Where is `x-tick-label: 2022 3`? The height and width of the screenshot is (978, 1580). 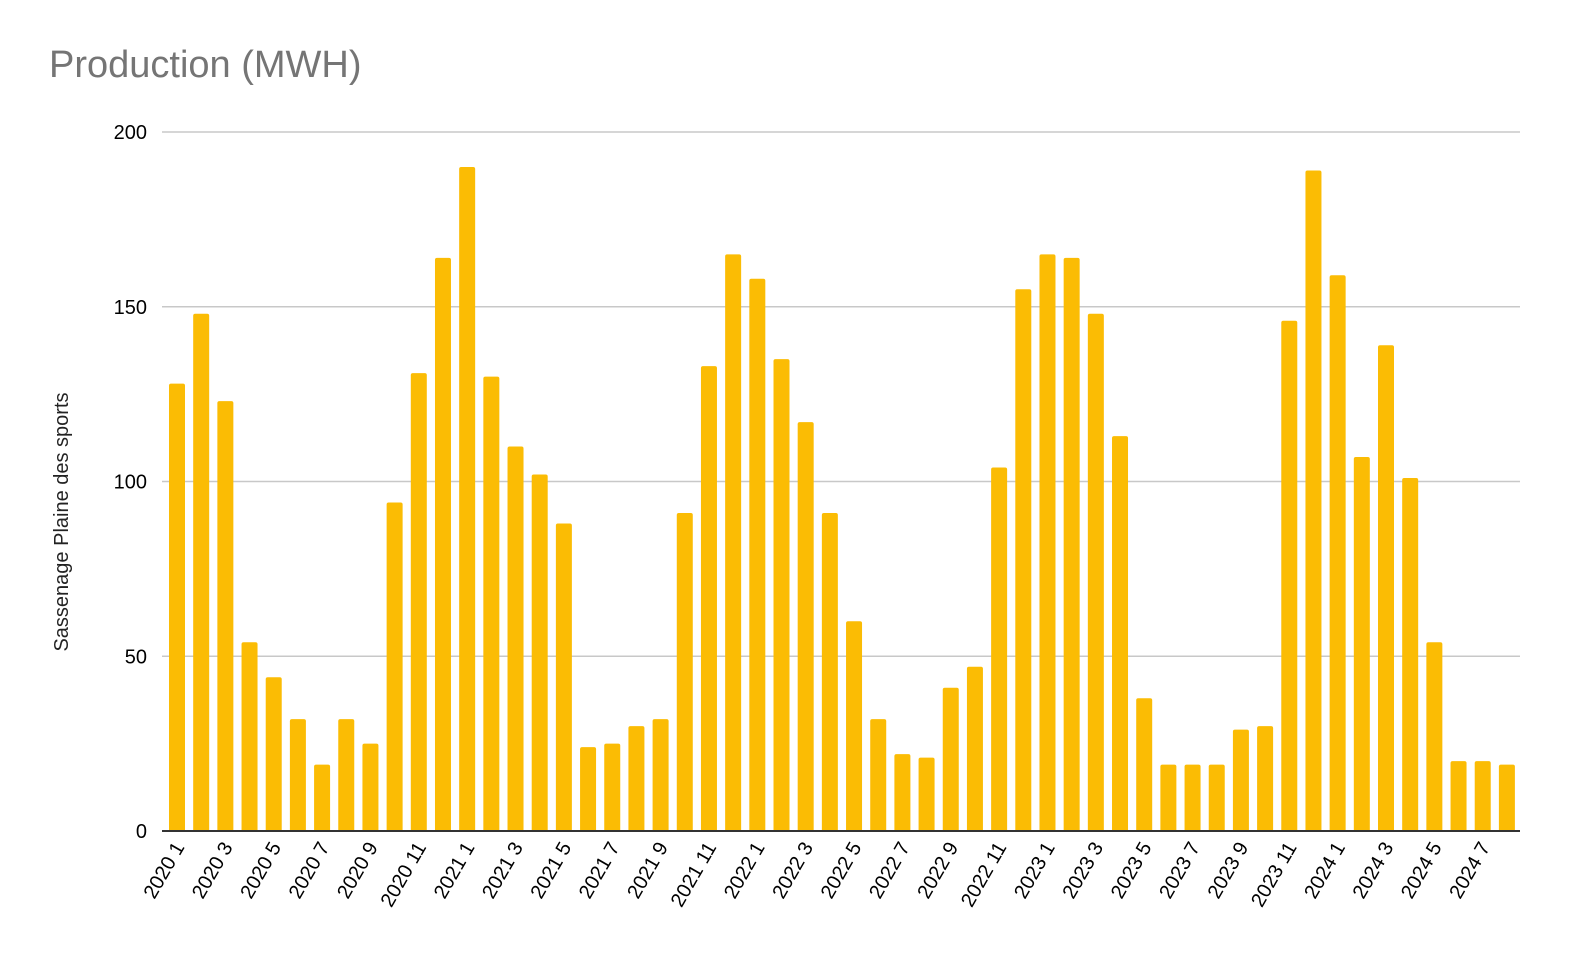
x-tick-label: 2022 3 is located at coordinates (793, 871).